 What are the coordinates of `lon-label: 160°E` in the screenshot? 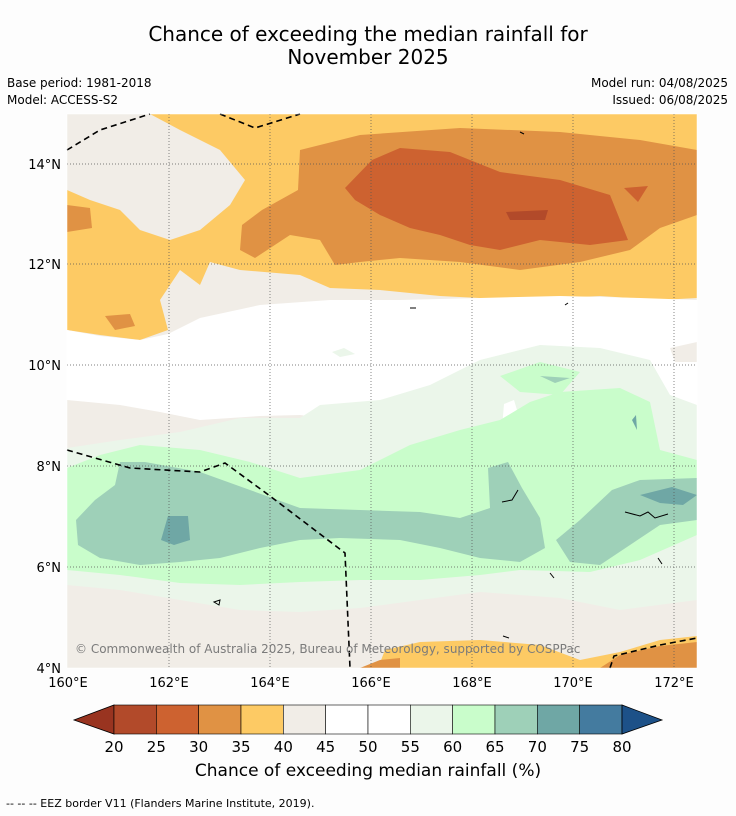 It's located at (68, 683).